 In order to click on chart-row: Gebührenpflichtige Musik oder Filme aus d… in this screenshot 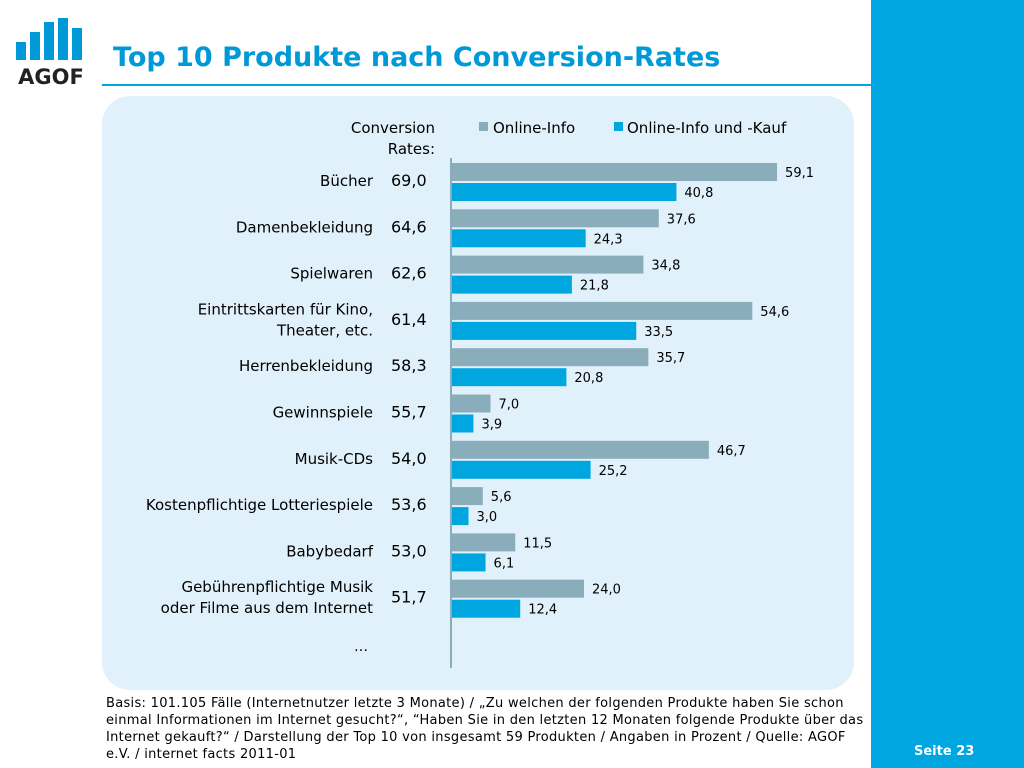, I will do `click(391, 598)`.